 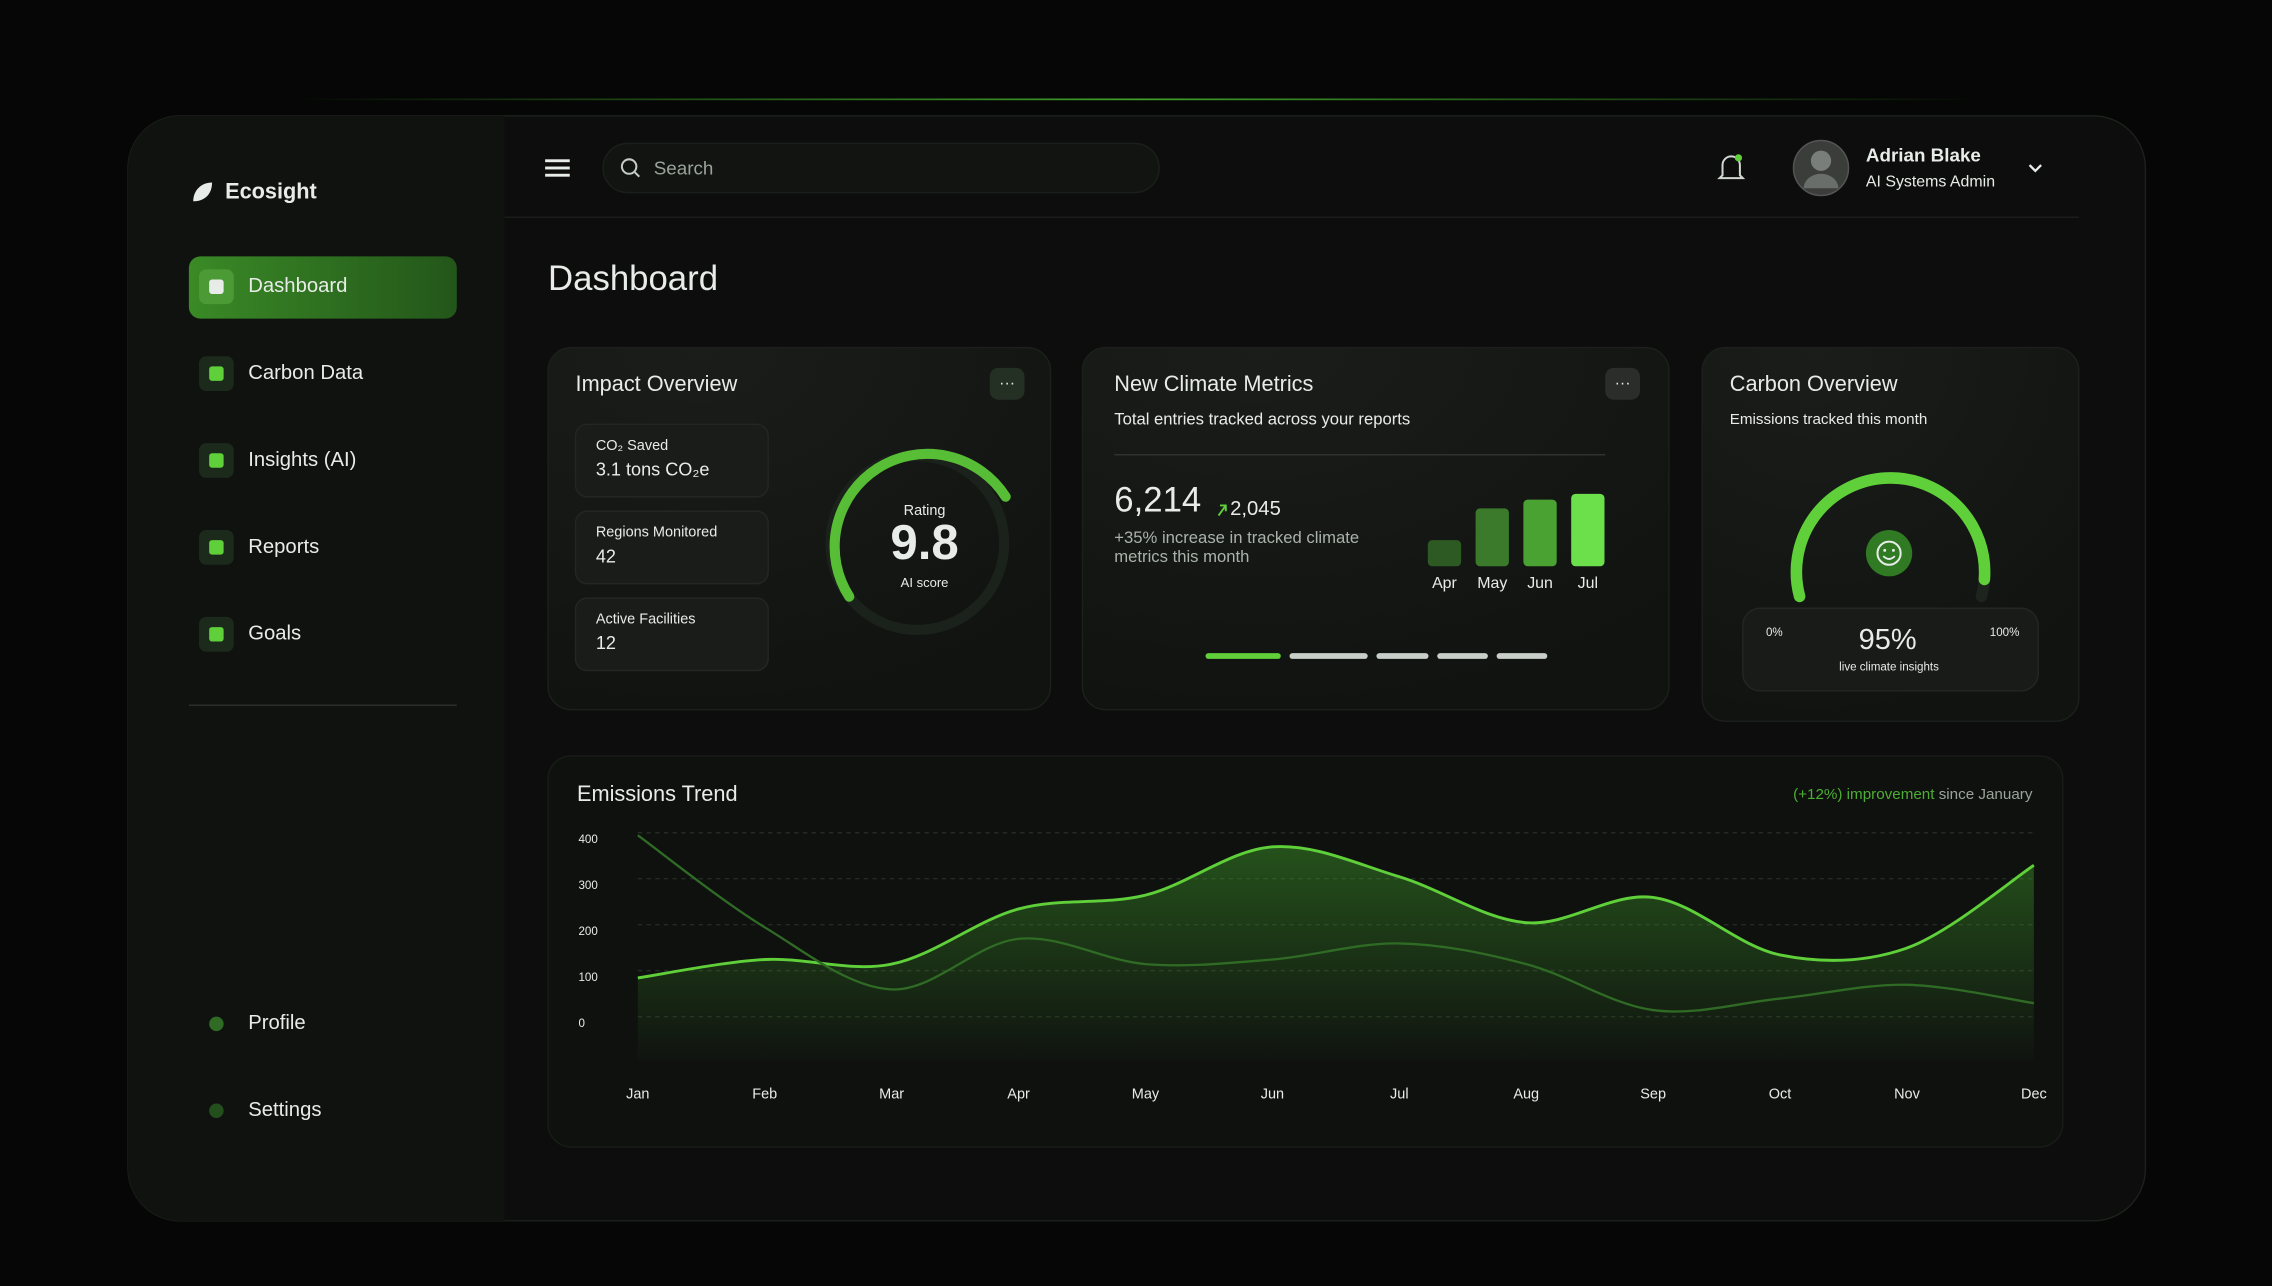 I want to click on x-tick-label: May, so click(x=1146, y=1095).